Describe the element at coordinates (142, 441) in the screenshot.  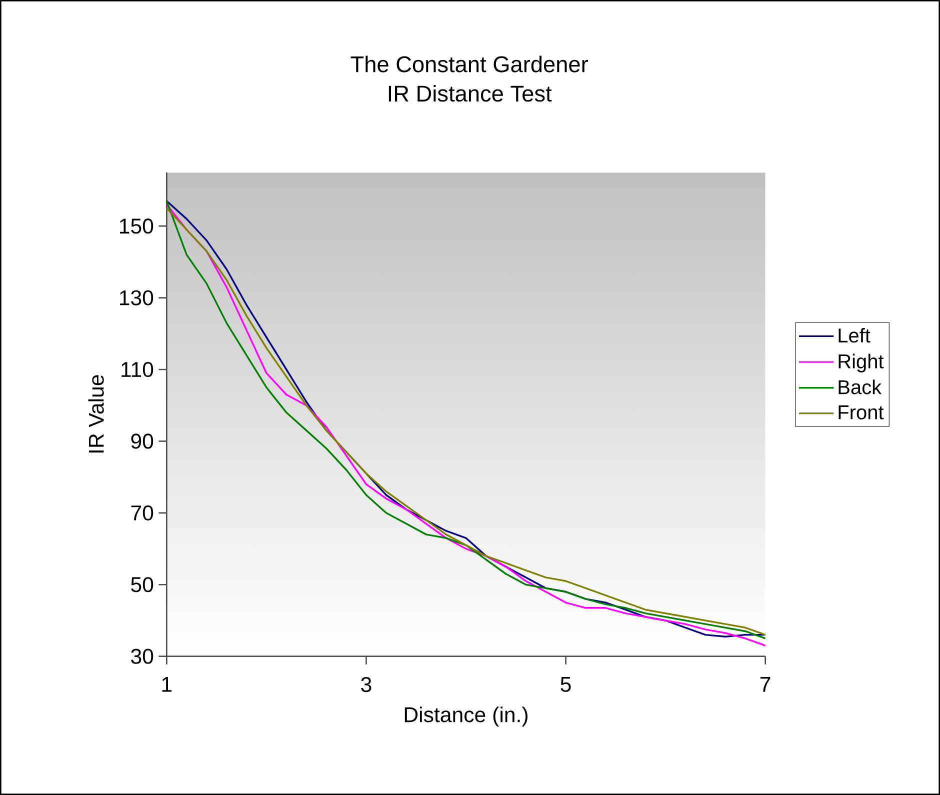
I see `y-tick-label: 90` at that location.